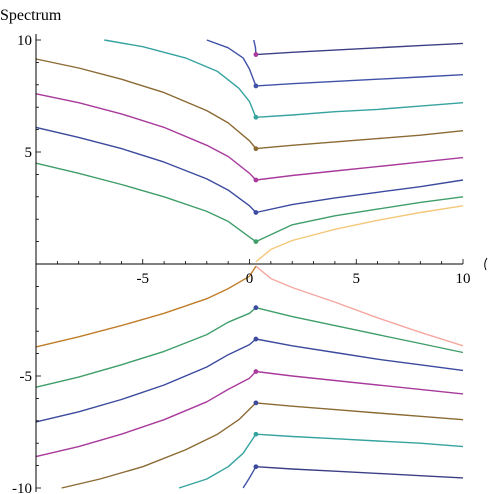 This screenshot has width=488, height=494. What do you see at coordinates (26, 377) in the screenshot?
I see `y-tick-label: -5` at bounding box center [26, 377].